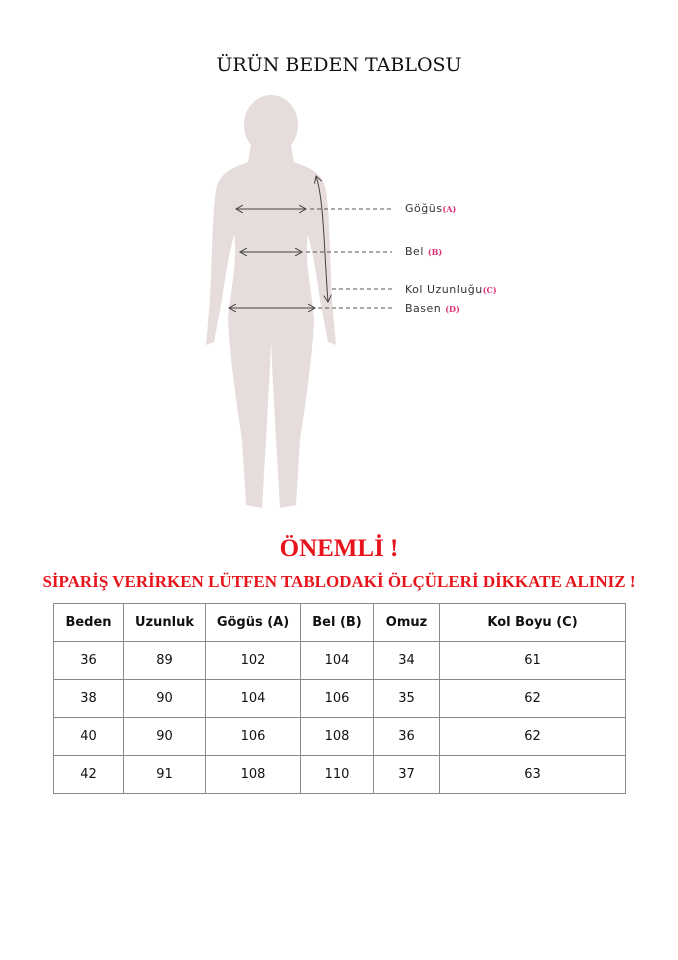  Describe the element at coordinates (406, 698) in the screenshot. I see `table-cell: 35` at that location.